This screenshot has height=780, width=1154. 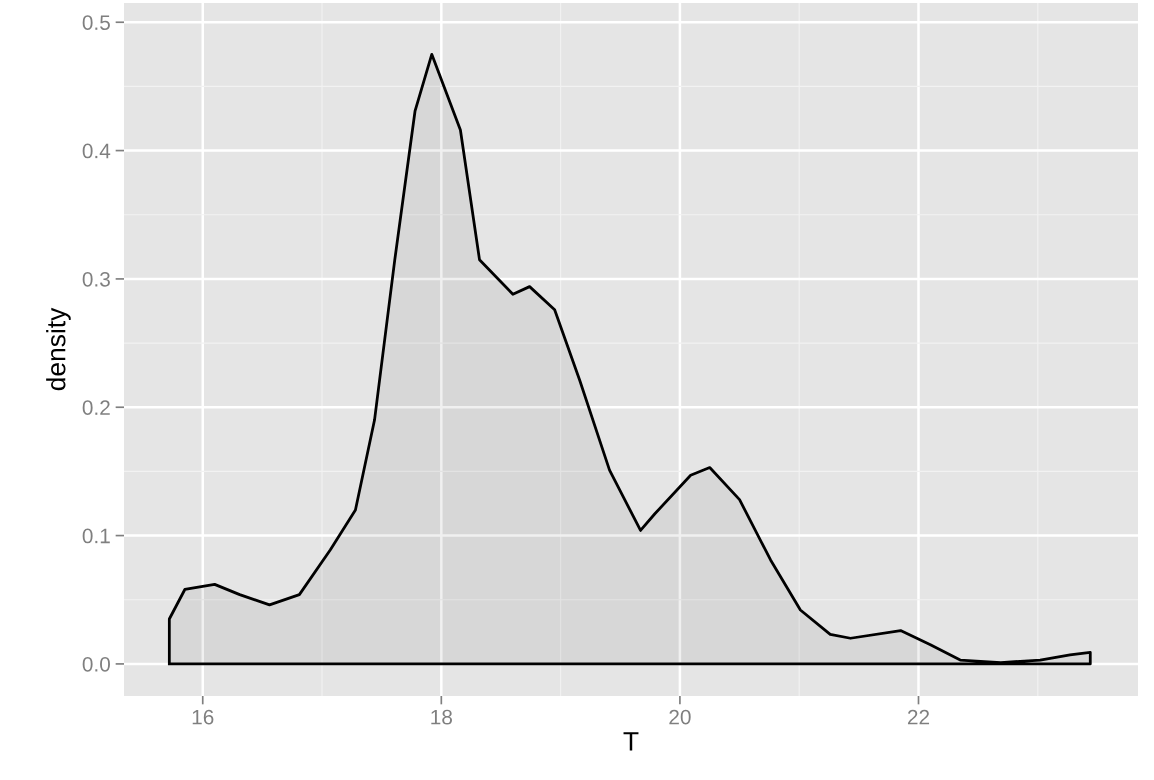 I want to click on x-tick-label: 18, so click(x=441, y=717).